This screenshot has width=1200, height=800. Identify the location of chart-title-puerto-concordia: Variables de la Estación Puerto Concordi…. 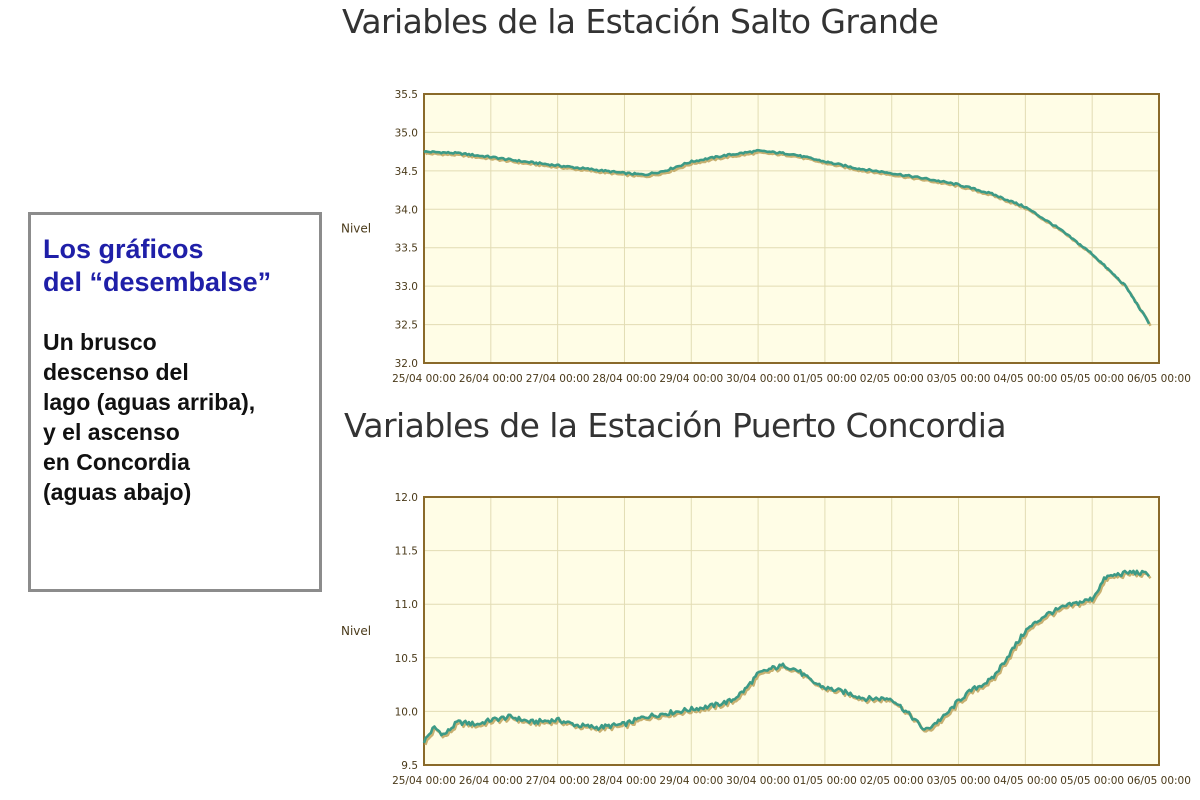
(675, 425).